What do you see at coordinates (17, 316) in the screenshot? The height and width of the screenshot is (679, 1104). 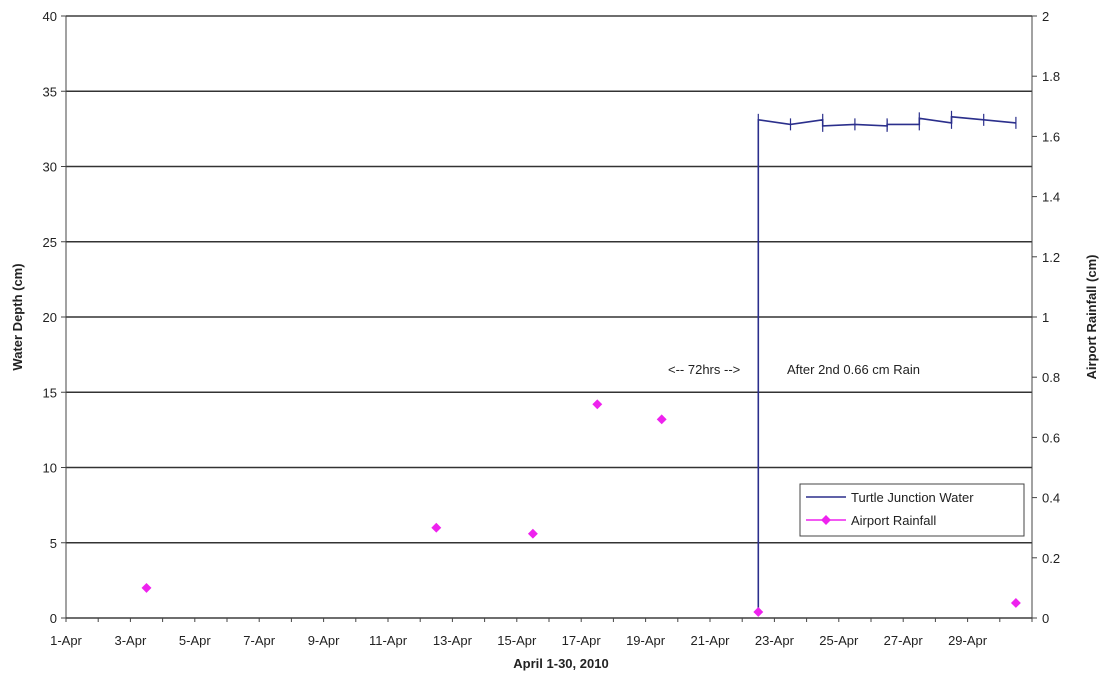 I see `left-axis-title: Water Depth (cm)` at bounding box center [17, 316].